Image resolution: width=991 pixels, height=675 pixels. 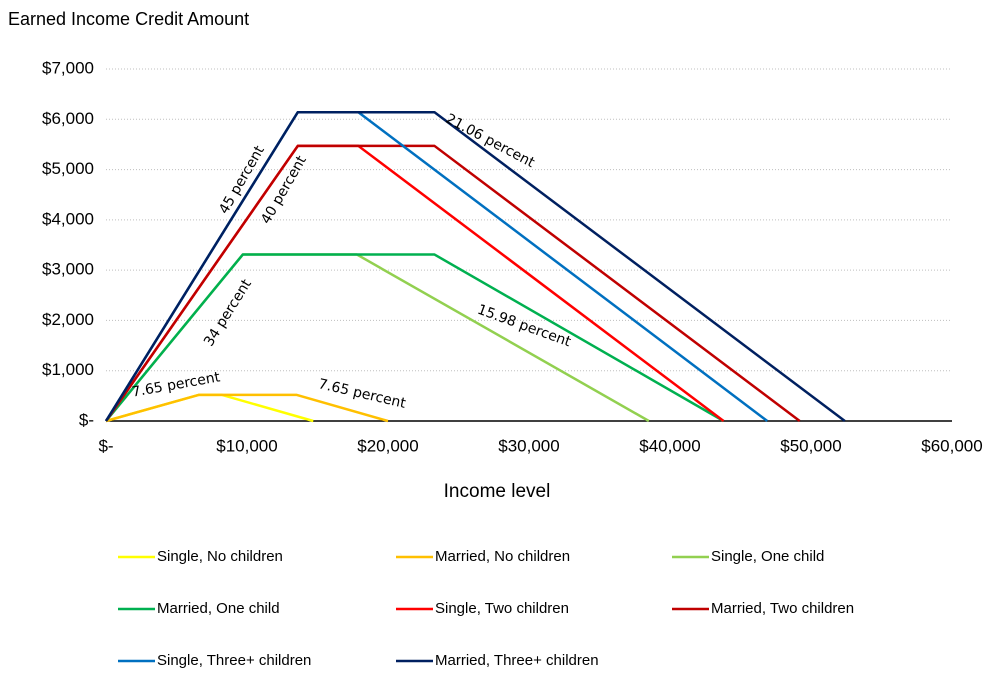 What do you see at coordinates (242, 180) in the screenshot?
I see `annotation: 45 percent` at bounding box center [242, 180].